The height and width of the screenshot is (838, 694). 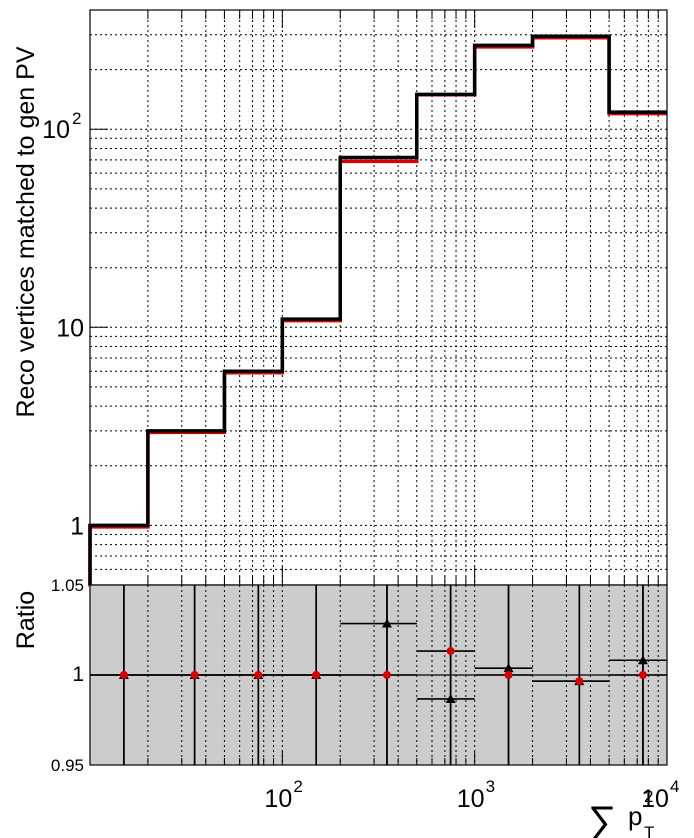 I want to click on x-axis-sup: 2, so click(x=648, y=796).